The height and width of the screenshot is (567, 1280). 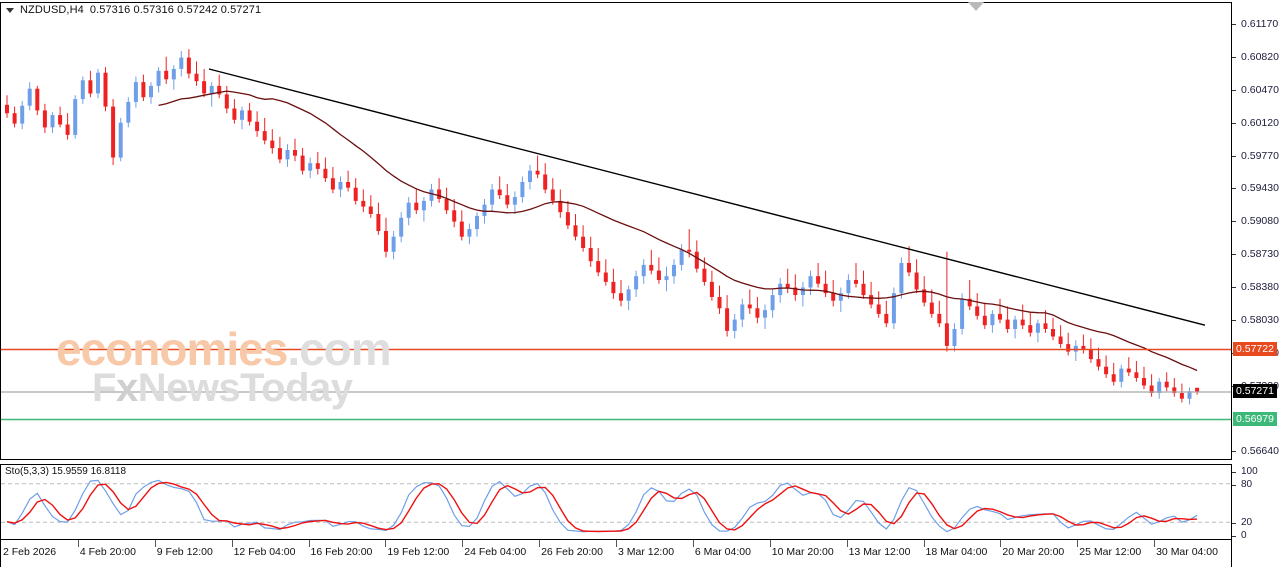 I want to click on time-axis-label: 25 Mar 12:00, so click(x=1110, y=552).